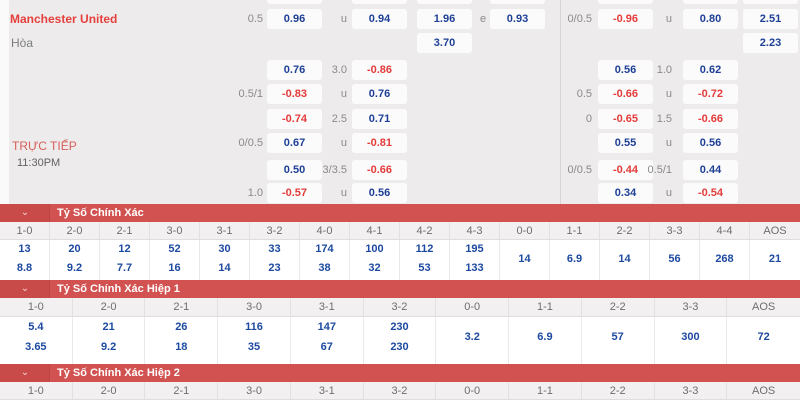 This screenshot has height=400, width=800. Describe the element at coordinates (474, 268) in the screenshot. I see `score-odds-value: 133` at that location.